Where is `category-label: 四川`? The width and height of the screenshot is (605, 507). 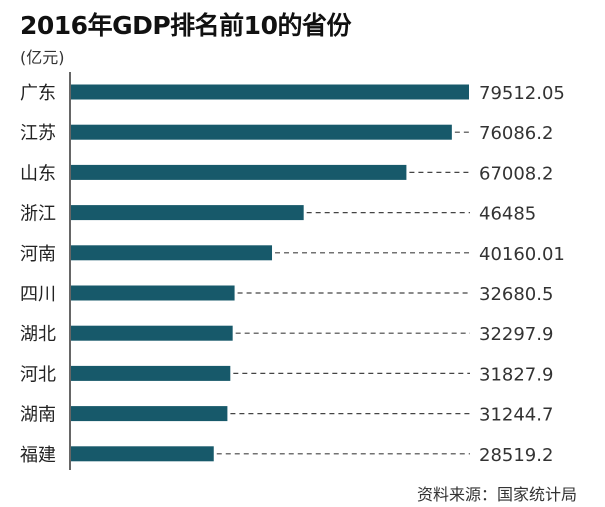
category-label: 四川 is located at coordinates (38, 294).